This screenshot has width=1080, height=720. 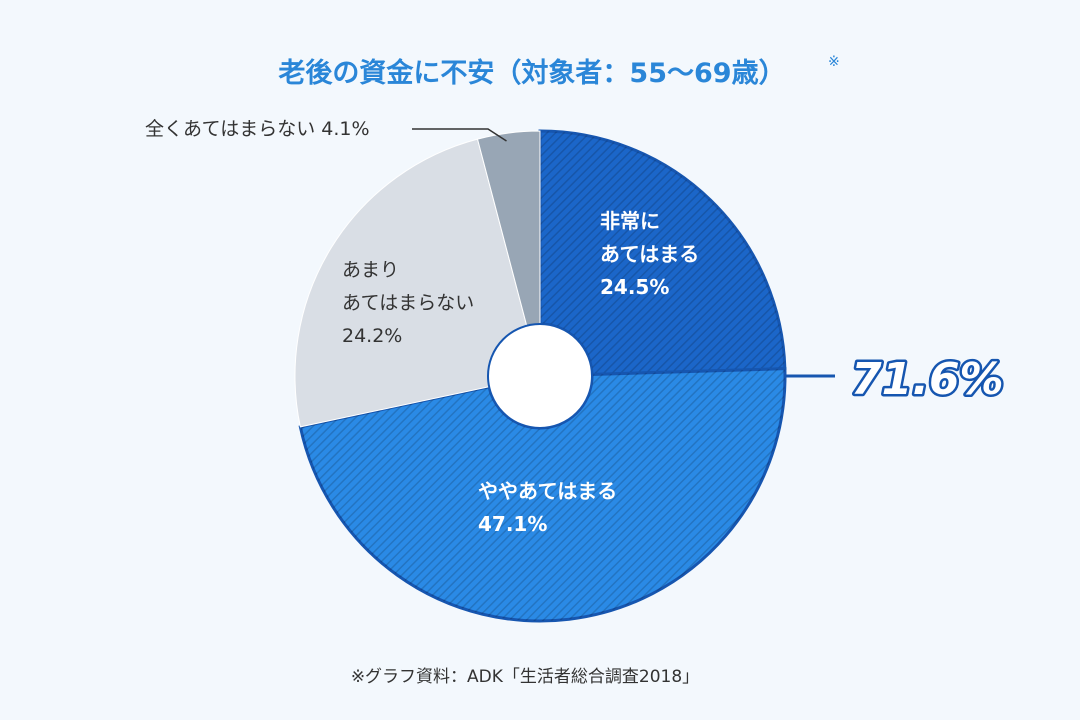 What do you see at coordinates (630, 221) in the screenshot?
I see `slice-label-0-0: 非常に` at bounding box center [630, 221].